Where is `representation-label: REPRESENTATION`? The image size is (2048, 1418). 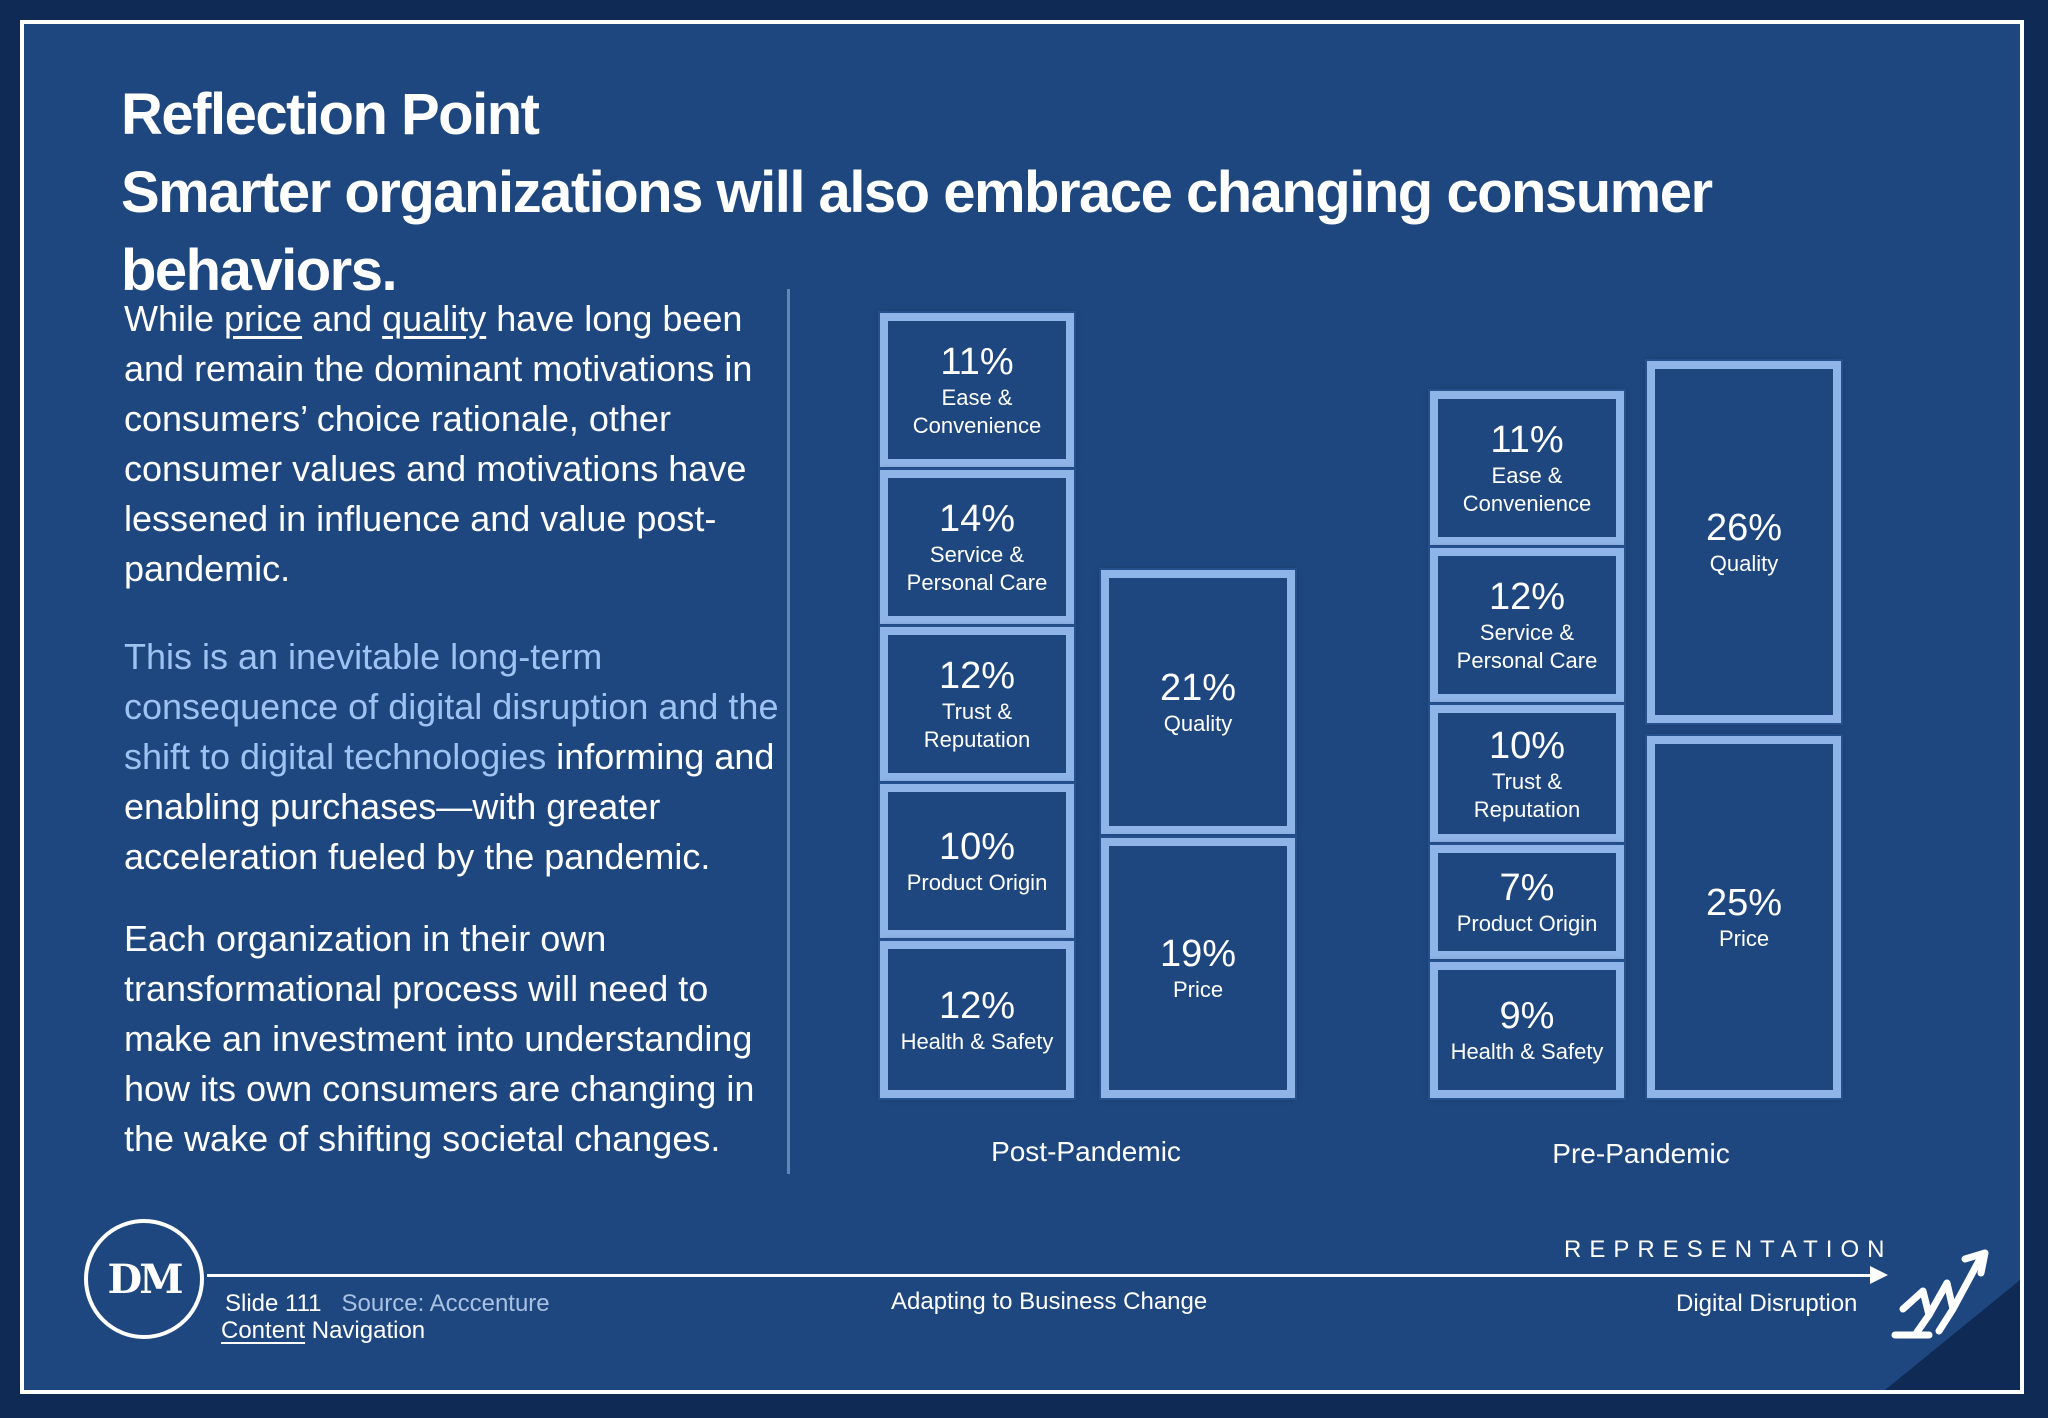 representation-label: REPRESENTATION is located at coordinates (1728, 1249).